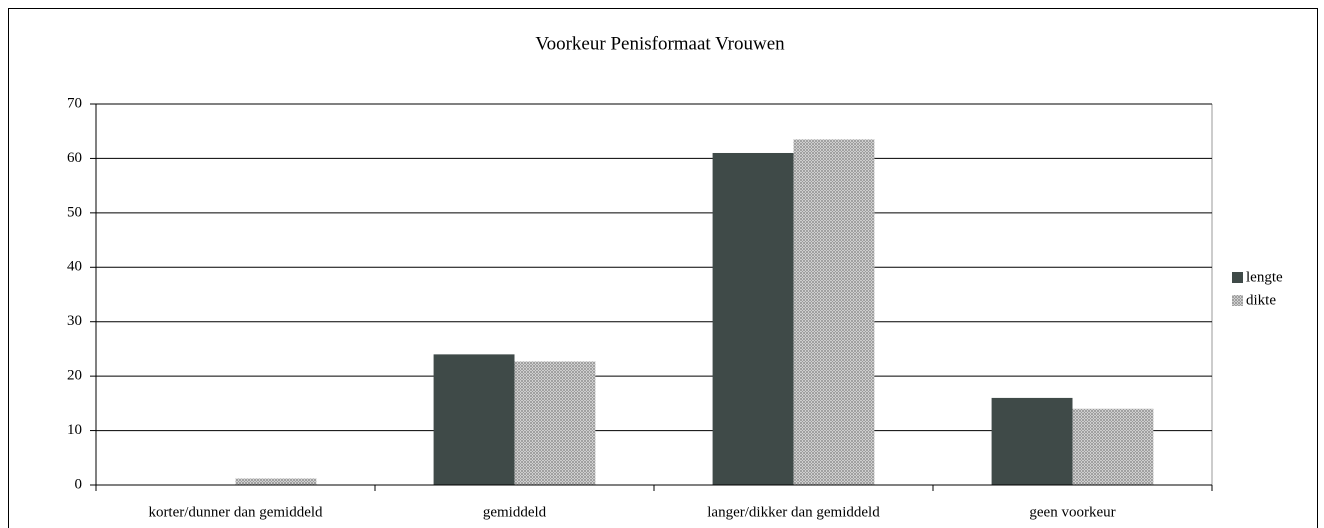 Image resolution: width=1324 pixels, height=528 pixels. I want to click on y-tick-label: 20, so click(74, 376).